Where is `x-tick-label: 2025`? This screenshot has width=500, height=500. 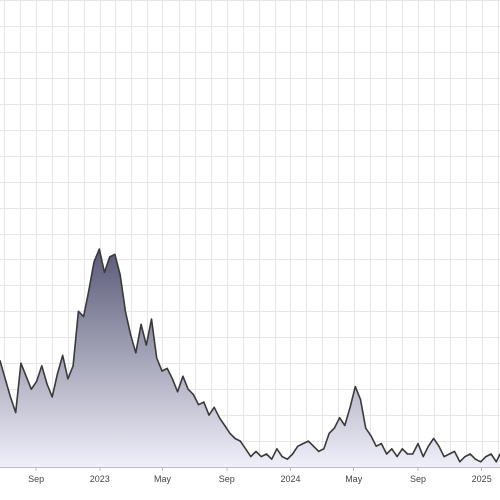 x-tick-label: 2025 is located at coordinates (482, 479).